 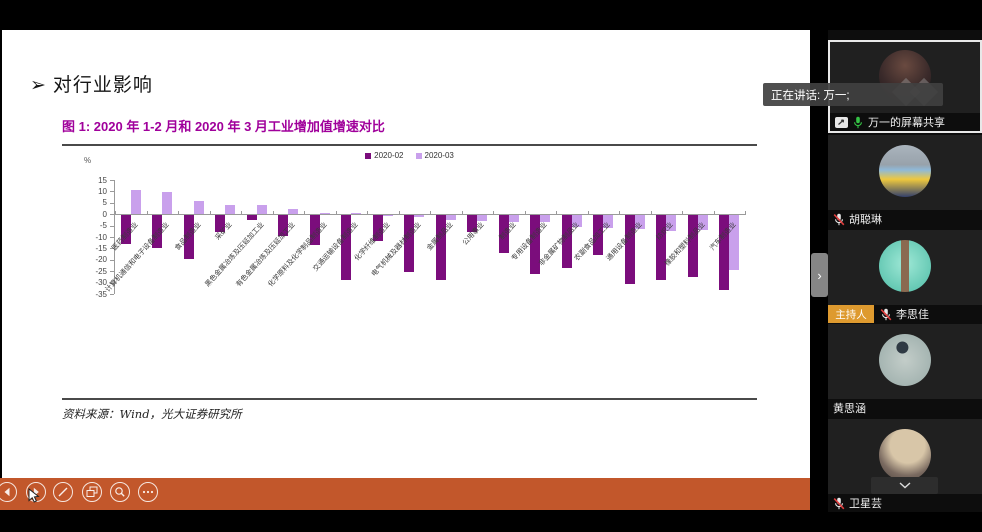 What do you see at coordinates (102, 191) in the screenshot?
I see `y-tick-label: 10` at bounding box center [102, 191].